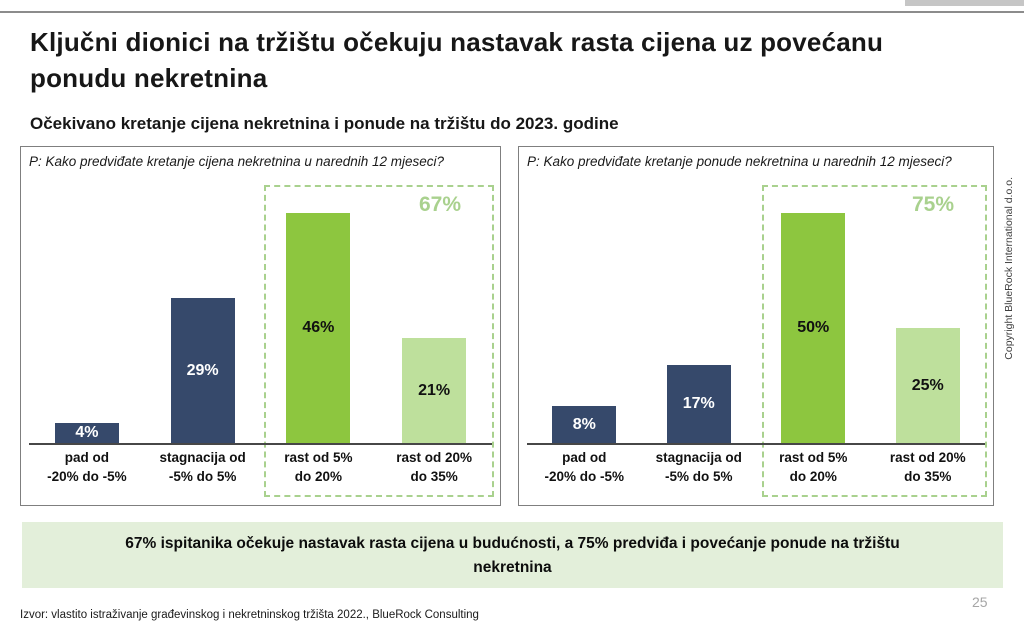  I want to click on bar-column: 29%, so click(203, 327).